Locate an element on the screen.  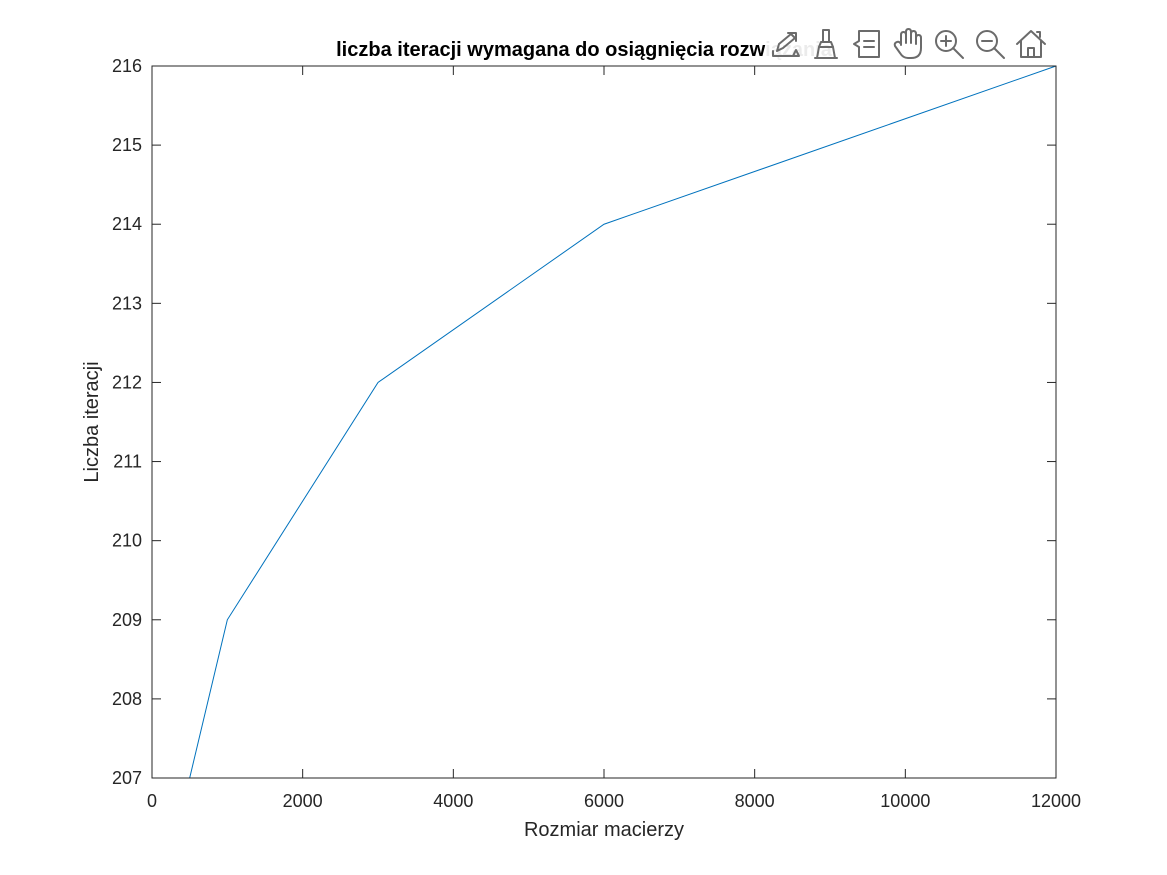
y-axis-label: Liczba iteracji is located at coordinates (92, 421).